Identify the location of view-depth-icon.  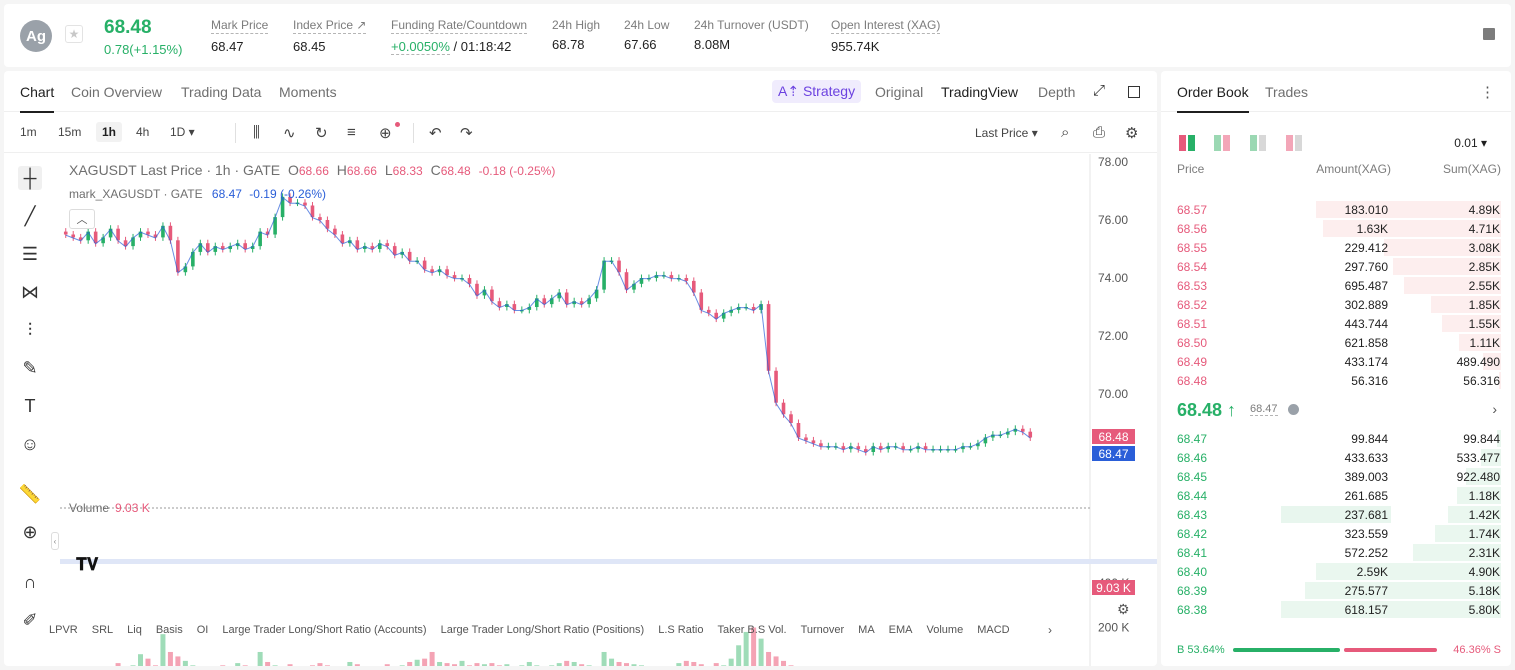
(1294, 143).